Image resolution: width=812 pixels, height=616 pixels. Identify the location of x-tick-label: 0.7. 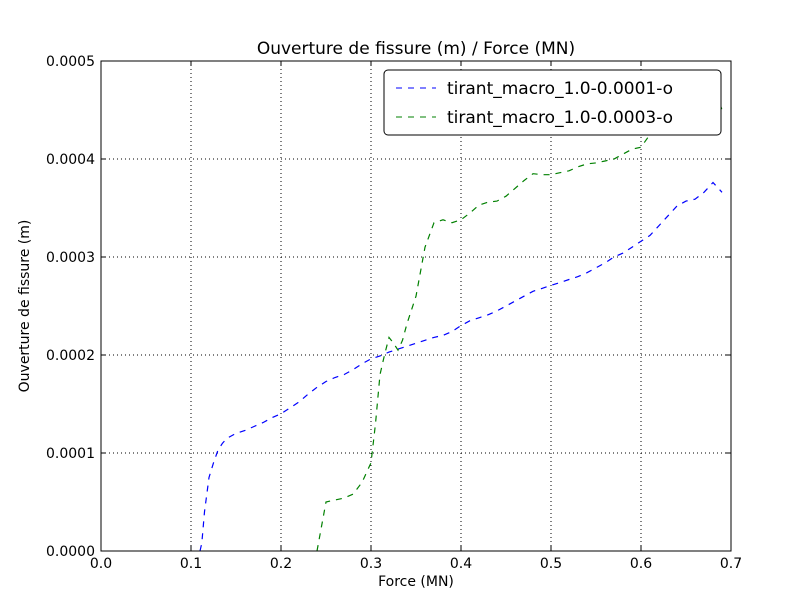
(731, 564).